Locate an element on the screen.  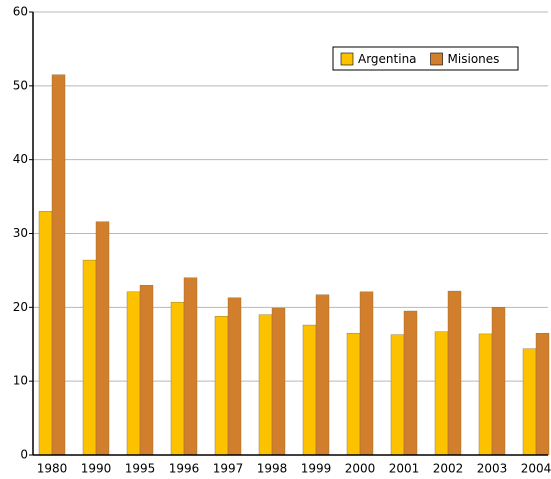
x-tick-label: 2002 is located at coordinates (448, 469).